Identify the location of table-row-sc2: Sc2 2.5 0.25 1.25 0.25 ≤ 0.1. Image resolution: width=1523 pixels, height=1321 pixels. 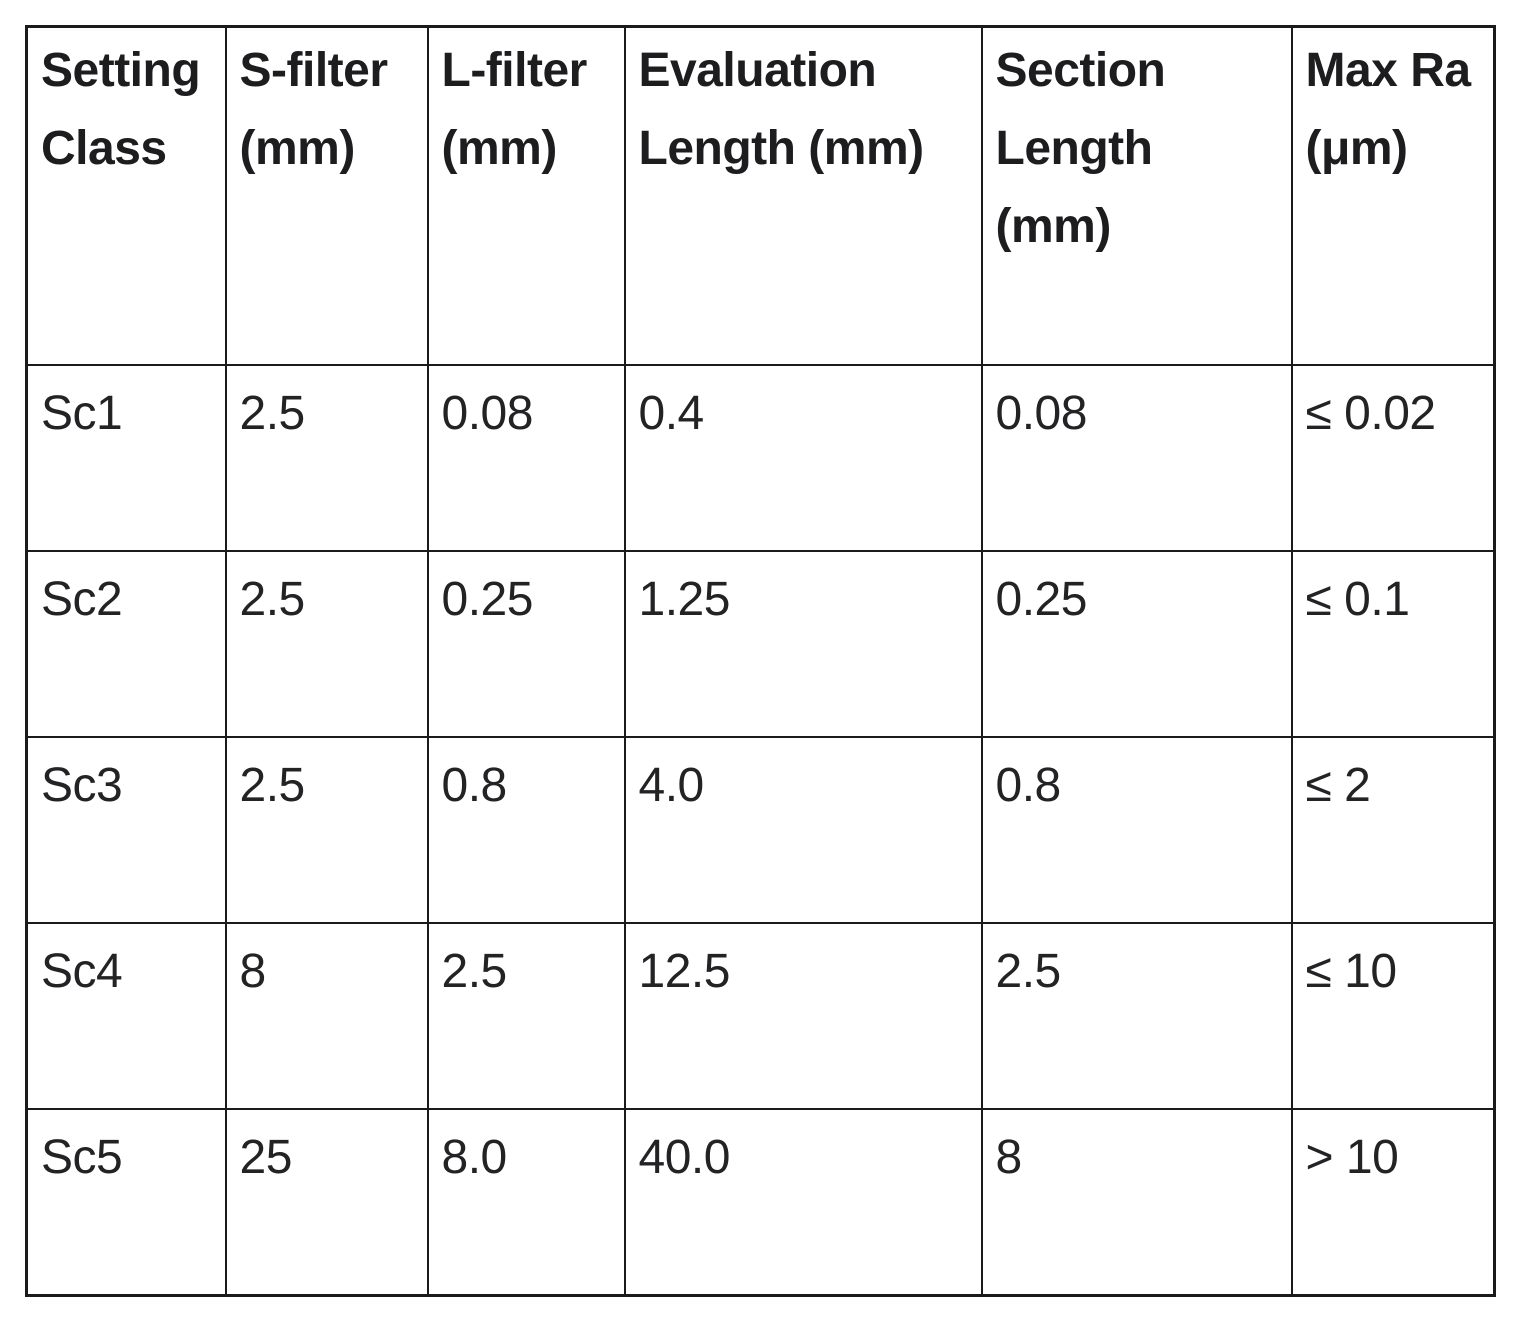
(760, 644).